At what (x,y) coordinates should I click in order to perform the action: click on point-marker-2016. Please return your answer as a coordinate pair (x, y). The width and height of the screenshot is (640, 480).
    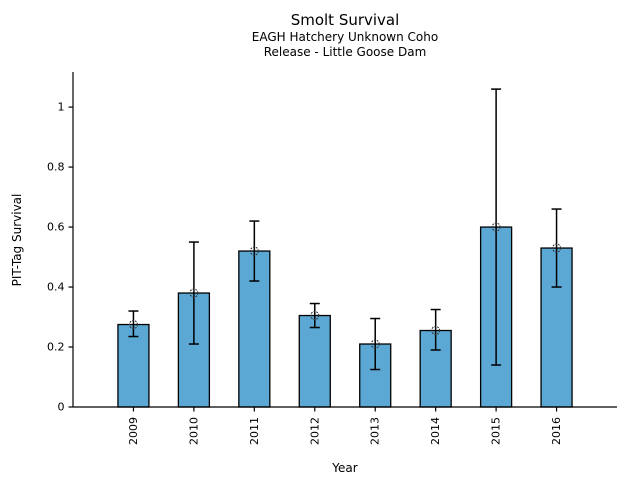
    Looking at the image, I should click on (557, 248).